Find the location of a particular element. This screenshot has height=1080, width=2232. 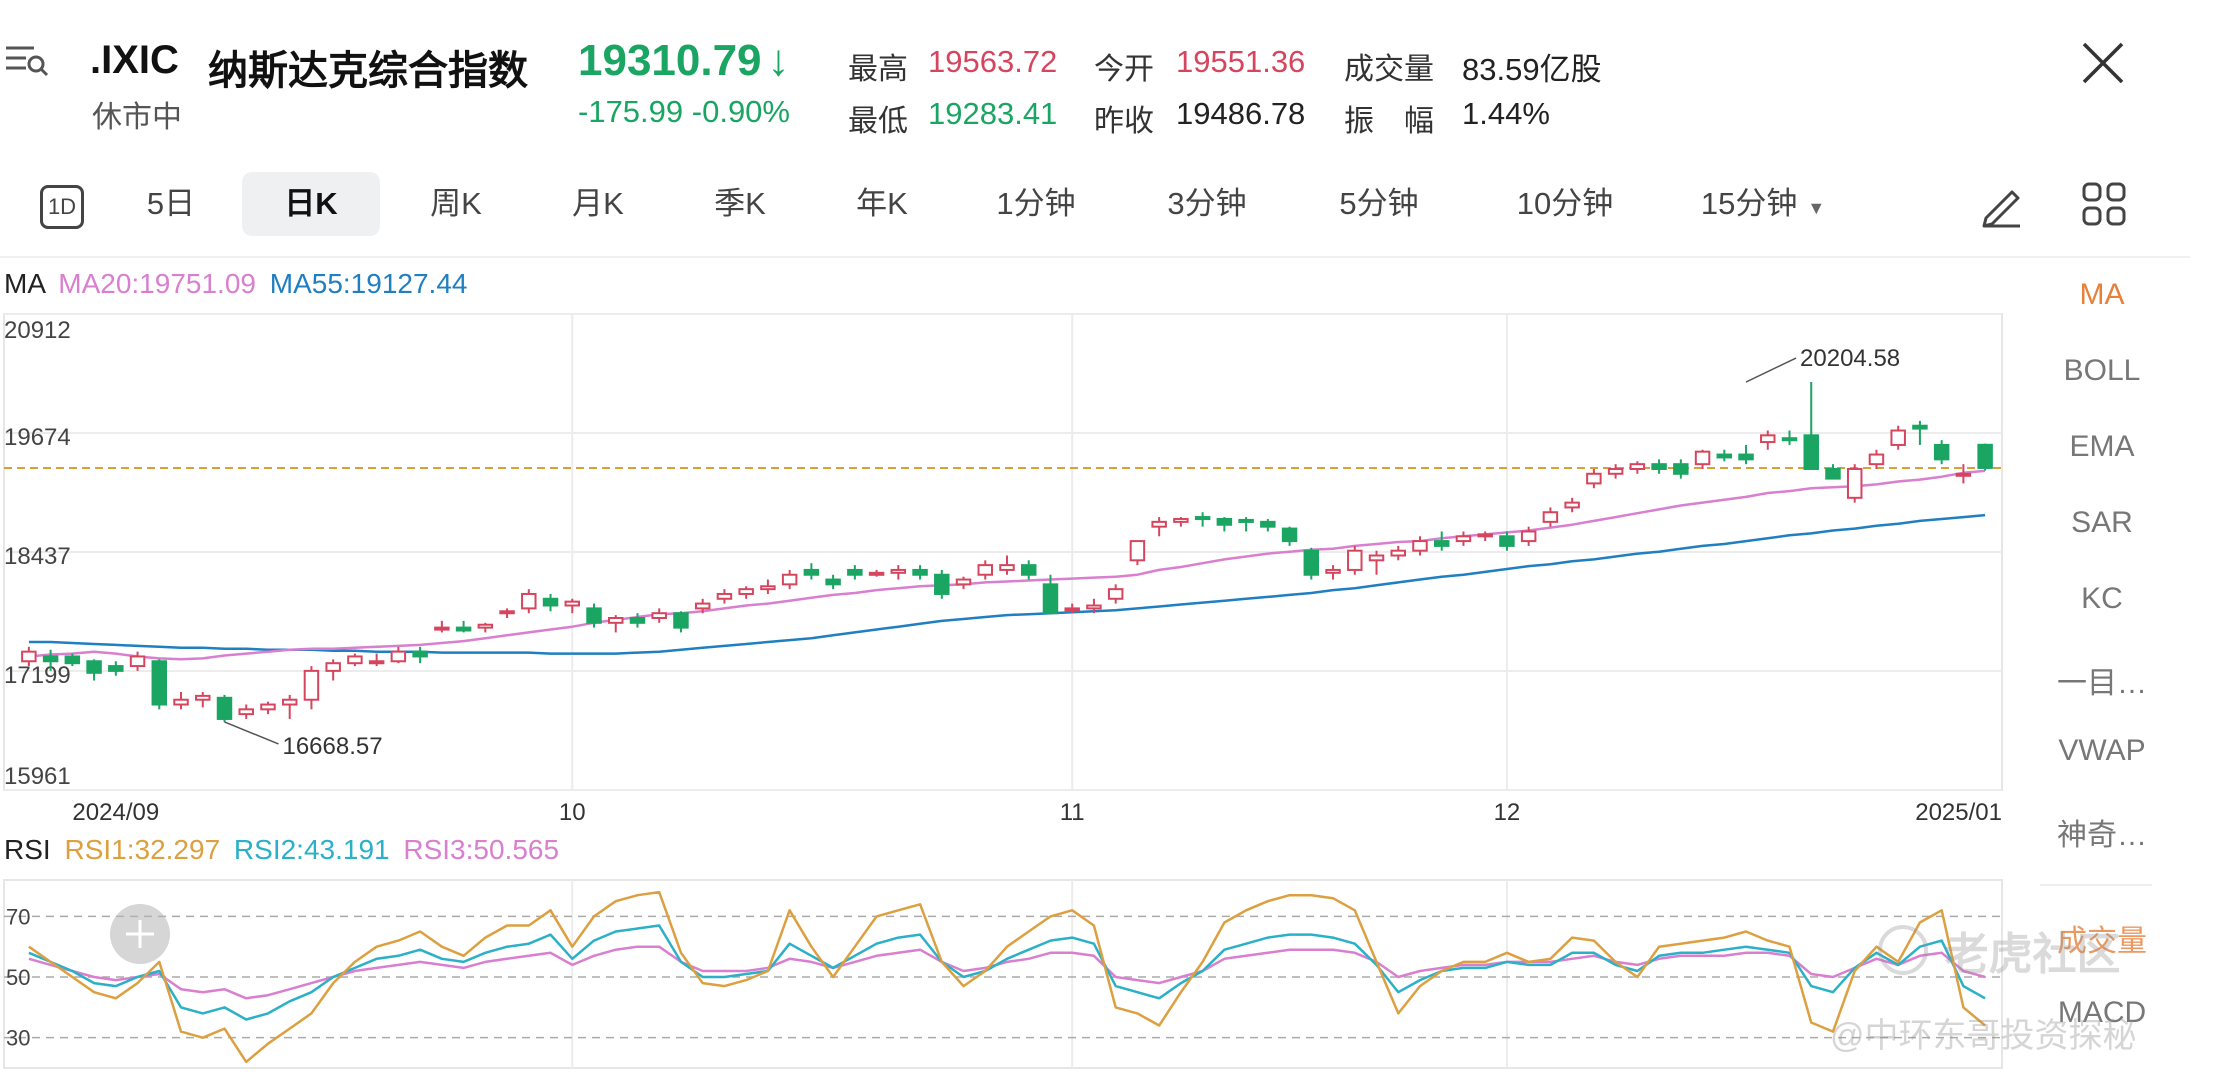

tab-10min: 10分钟 is located at coordinates (1565, 203).